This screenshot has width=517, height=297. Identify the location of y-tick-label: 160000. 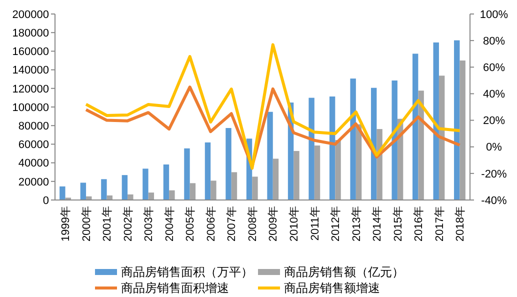
(30, 52).